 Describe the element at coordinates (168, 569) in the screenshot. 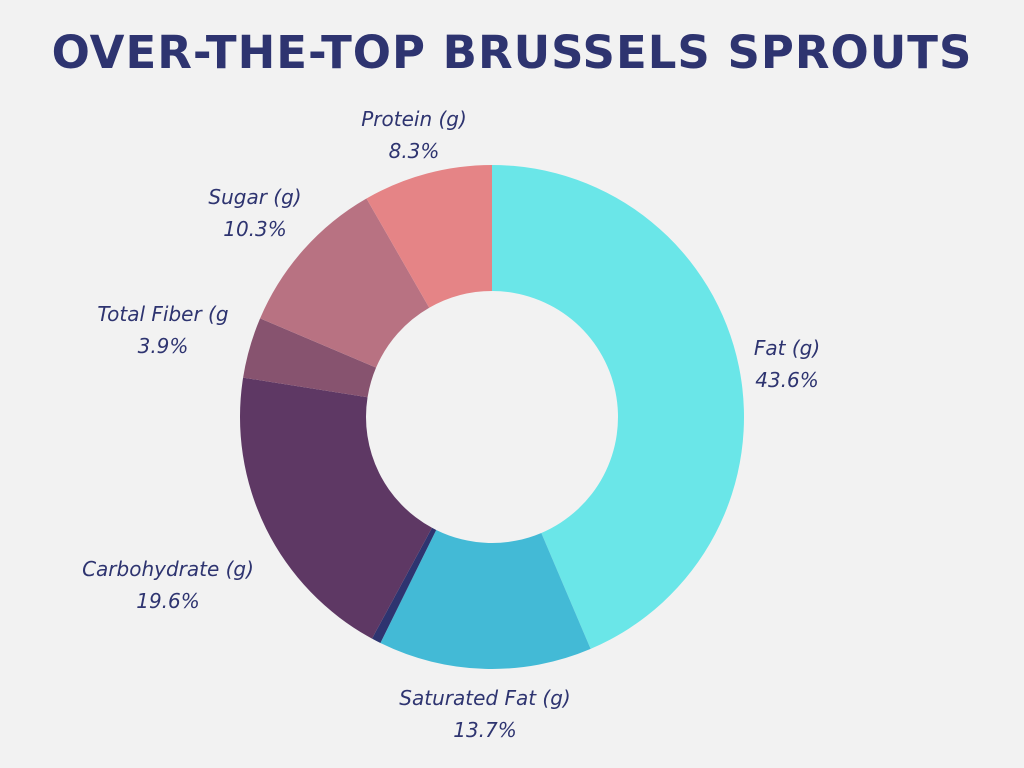

I see `slice-label: Carbohydrate (g)` at that location.